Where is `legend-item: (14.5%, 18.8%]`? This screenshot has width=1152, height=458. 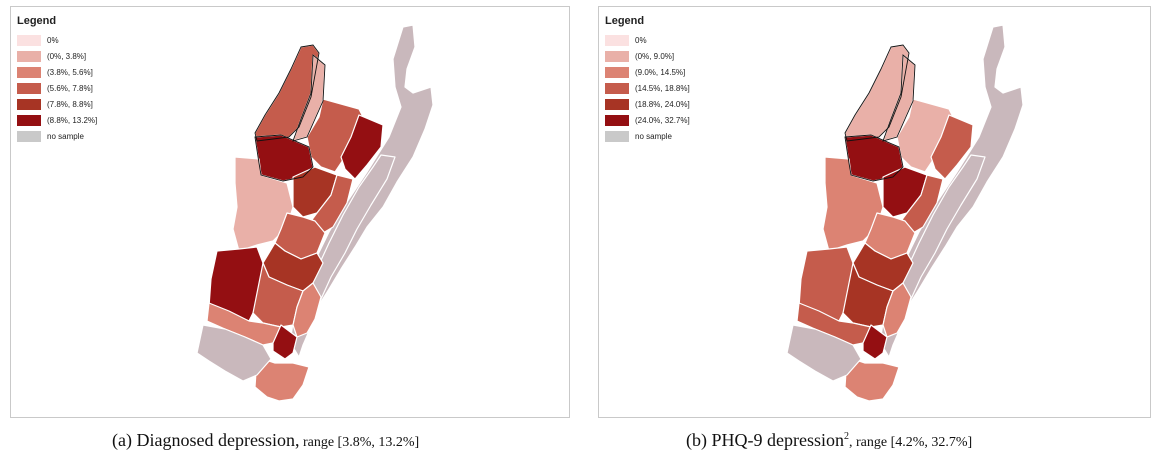 legend-item: (14.5%, 18.8%] is located at coordinates (647, 88).